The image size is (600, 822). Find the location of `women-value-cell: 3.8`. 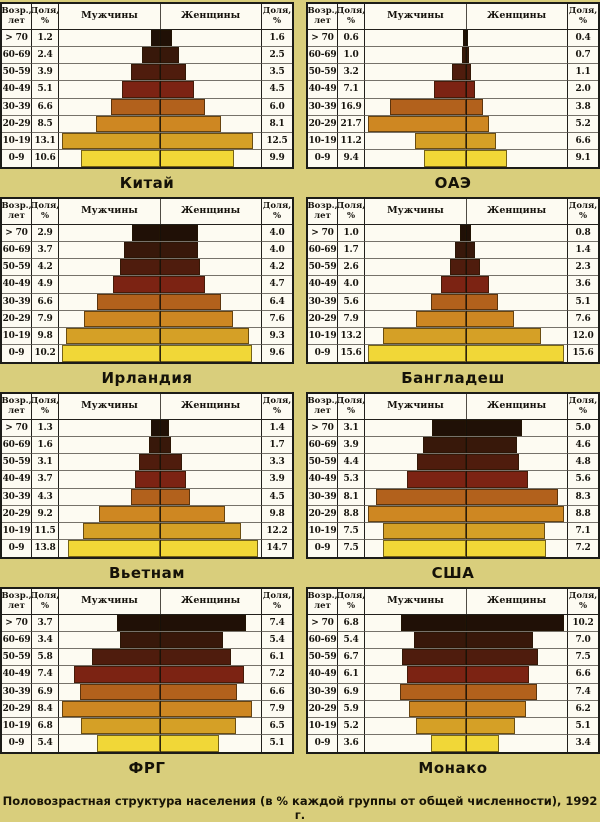

women-value-cell: 3.8 is located at coordinates (582, 107).